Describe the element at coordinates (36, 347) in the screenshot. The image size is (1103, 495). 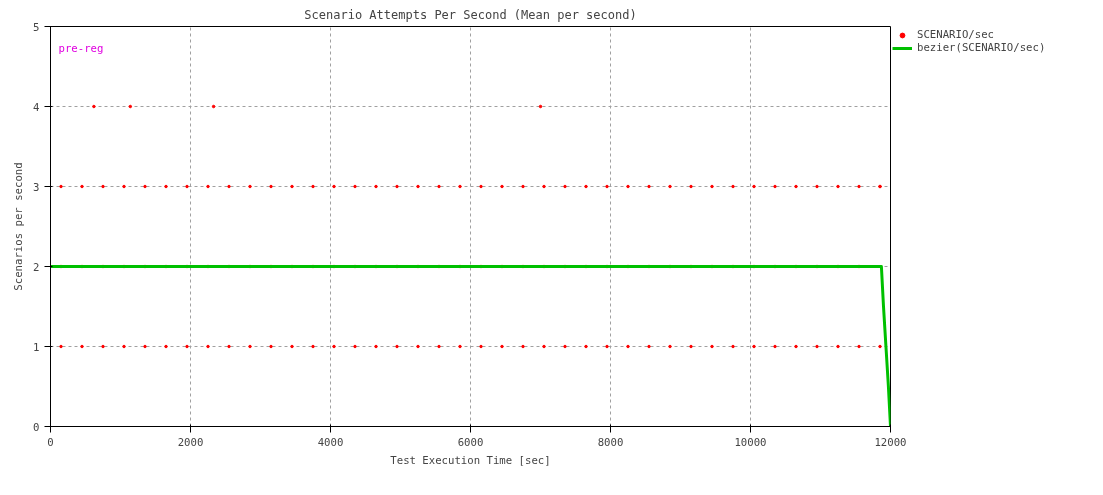
I see `y-tick-label: 1` at that location.